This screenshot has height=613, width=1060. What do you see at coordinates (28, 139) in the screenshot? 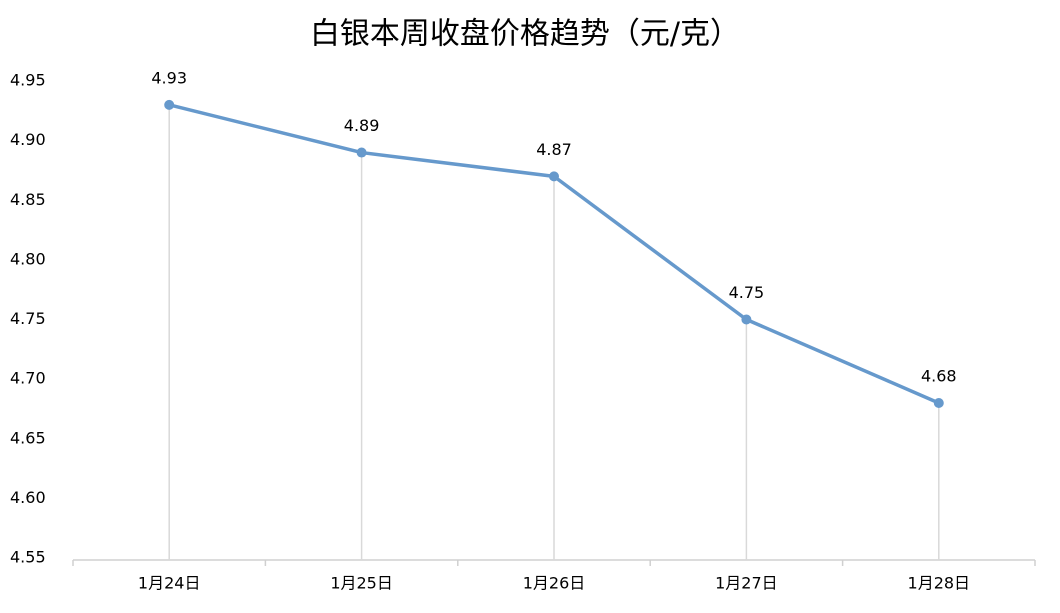
I see `y-tick-label: 4.90` at bounding box center [28, 139].